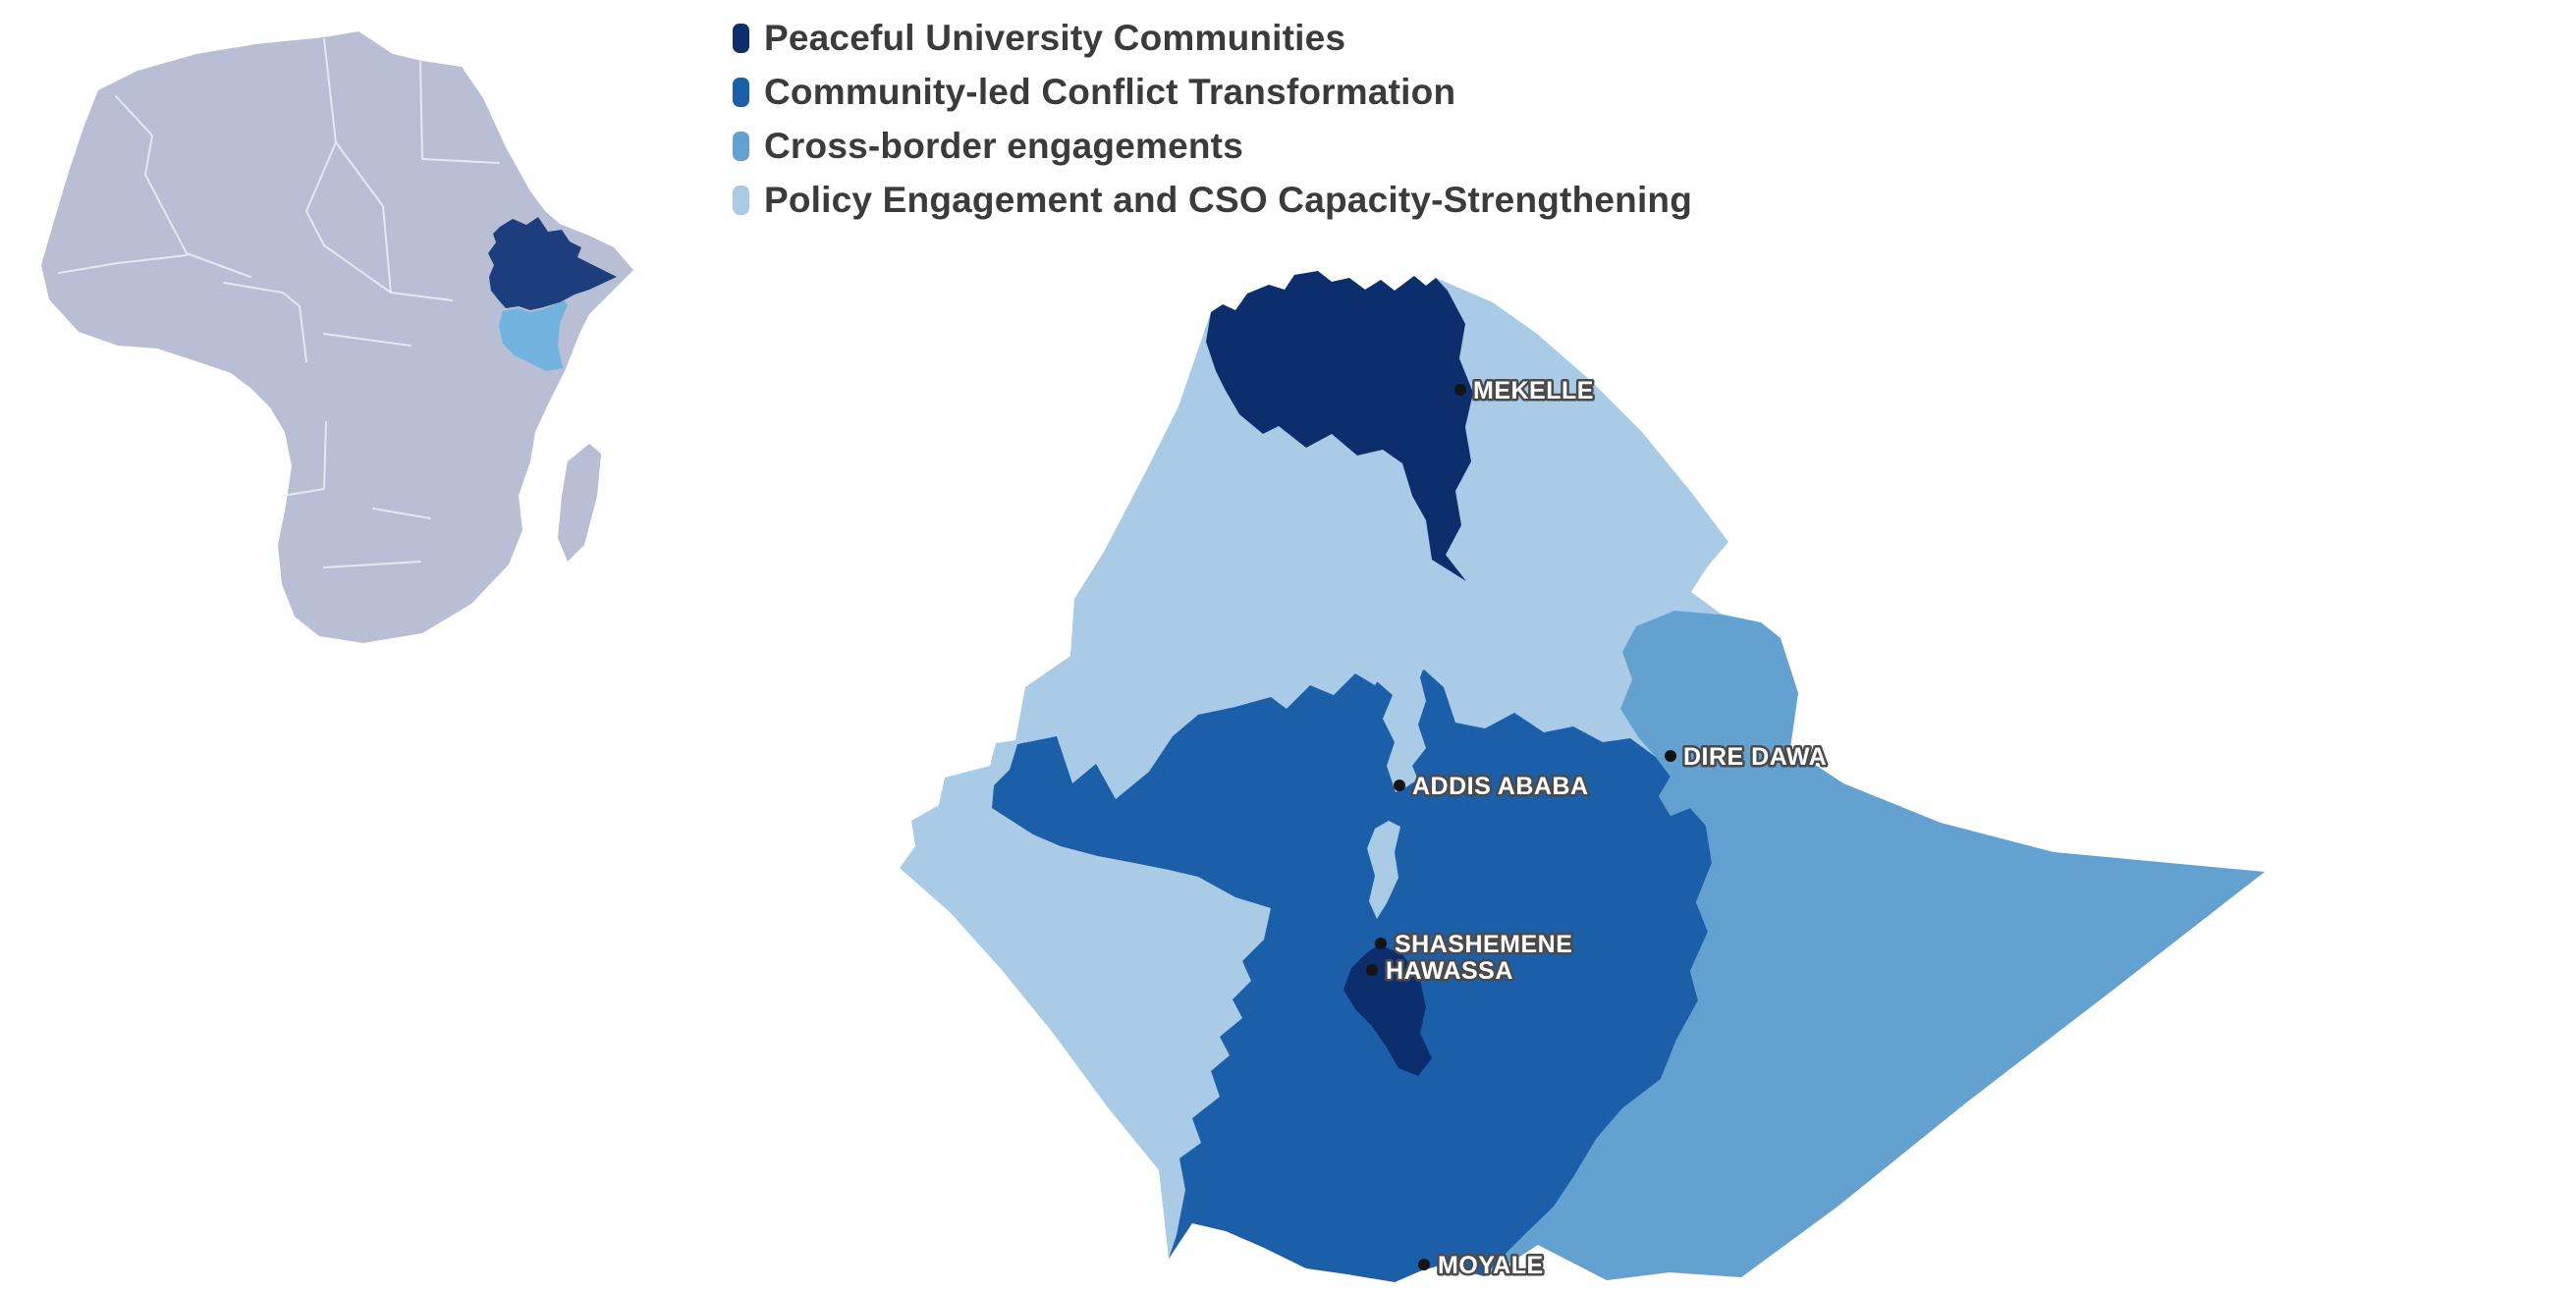 This screenshot has width=2576, height=1292. Describe the element at coordinates (1424, 1264) in the screenshot. I see `city-dot-moyale` at that location.